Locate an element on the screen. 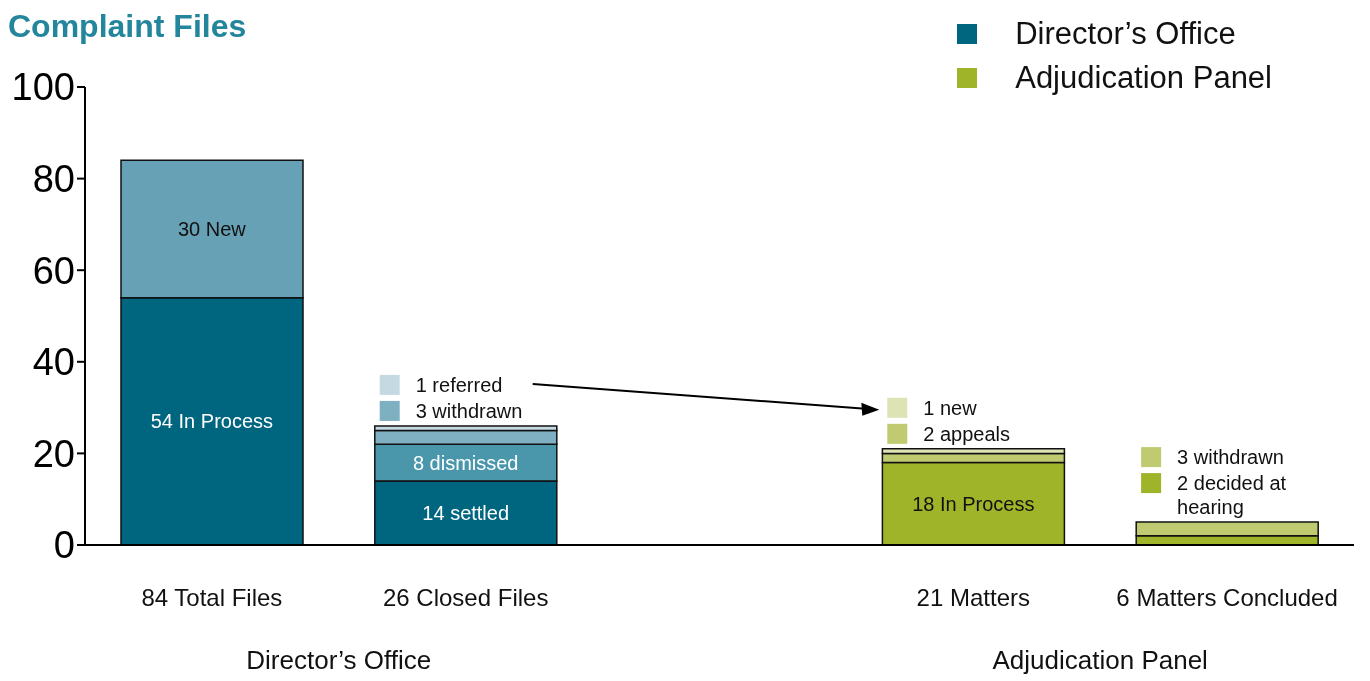  y-tick-label: 20 is located at coordinates (53, 453).